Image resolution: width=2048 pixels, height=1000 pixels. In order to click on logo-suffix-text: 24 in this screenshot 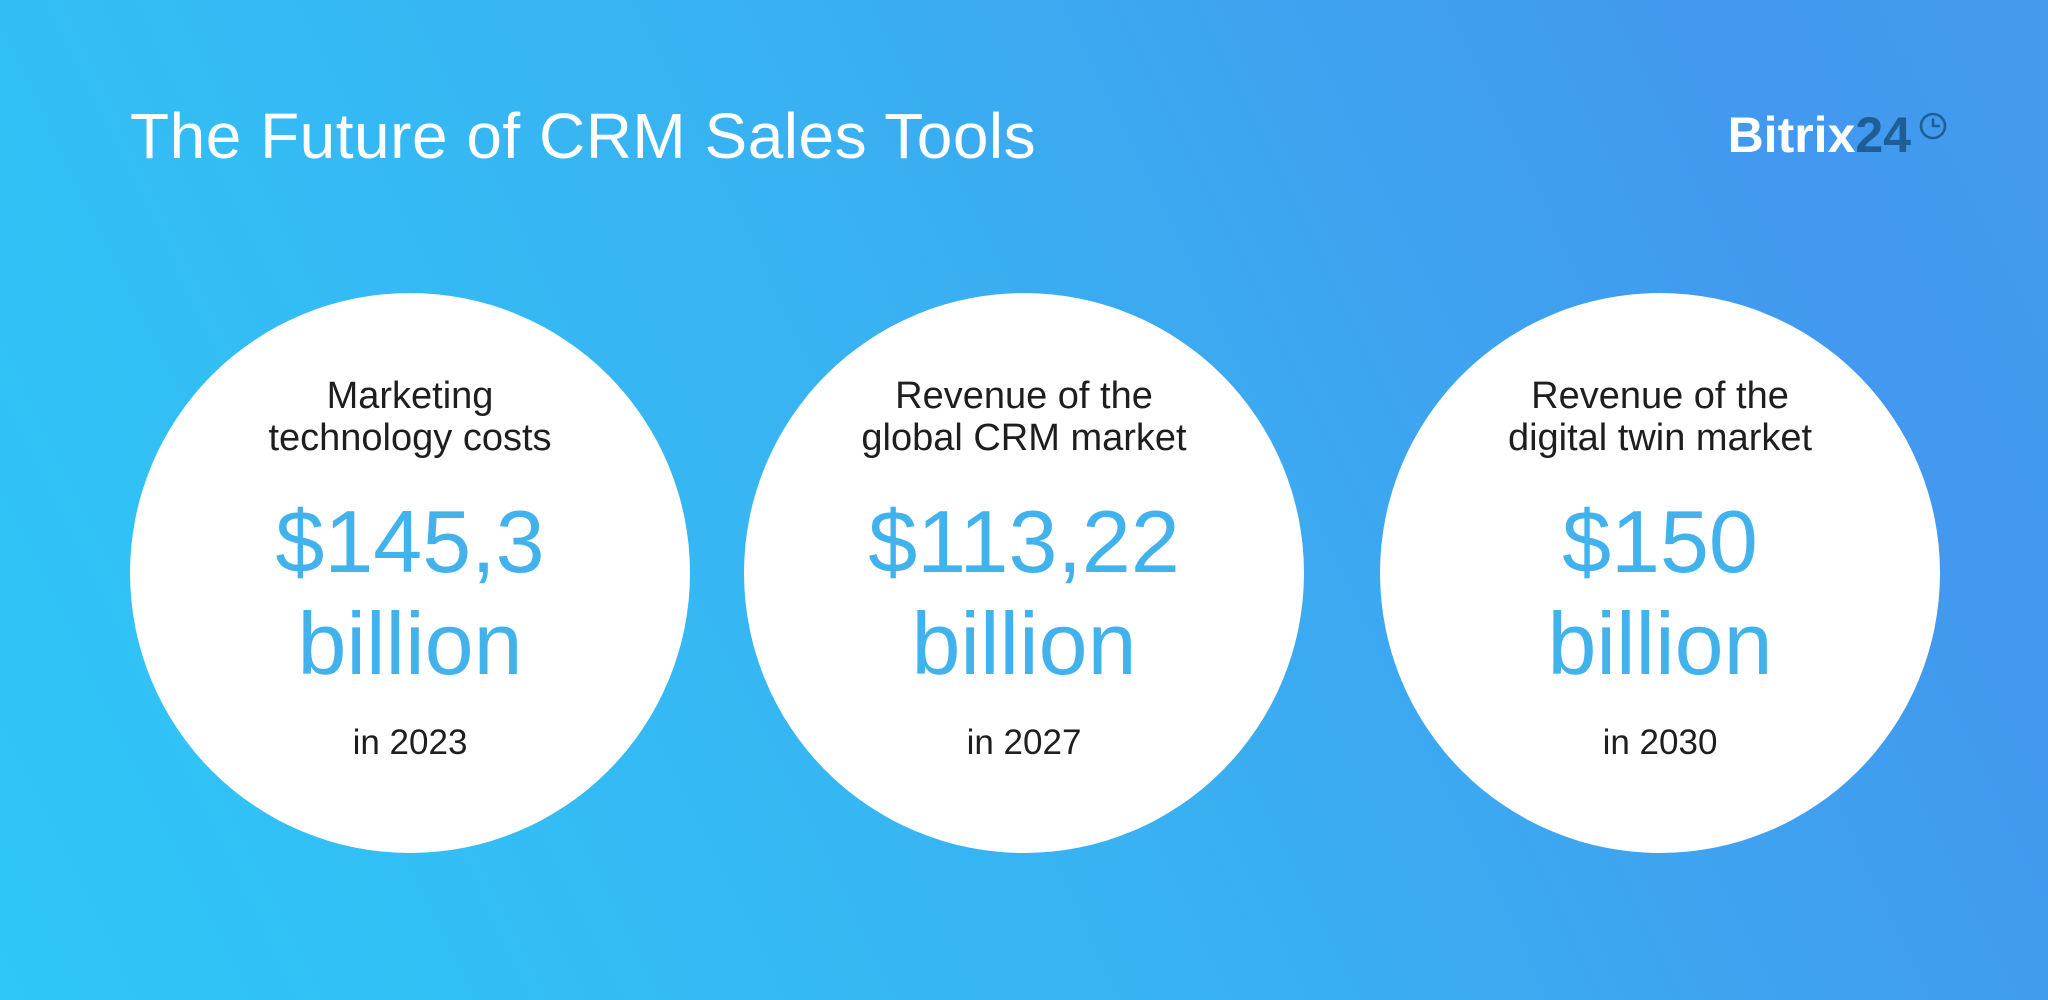, I will do `click(1883, 135)`.